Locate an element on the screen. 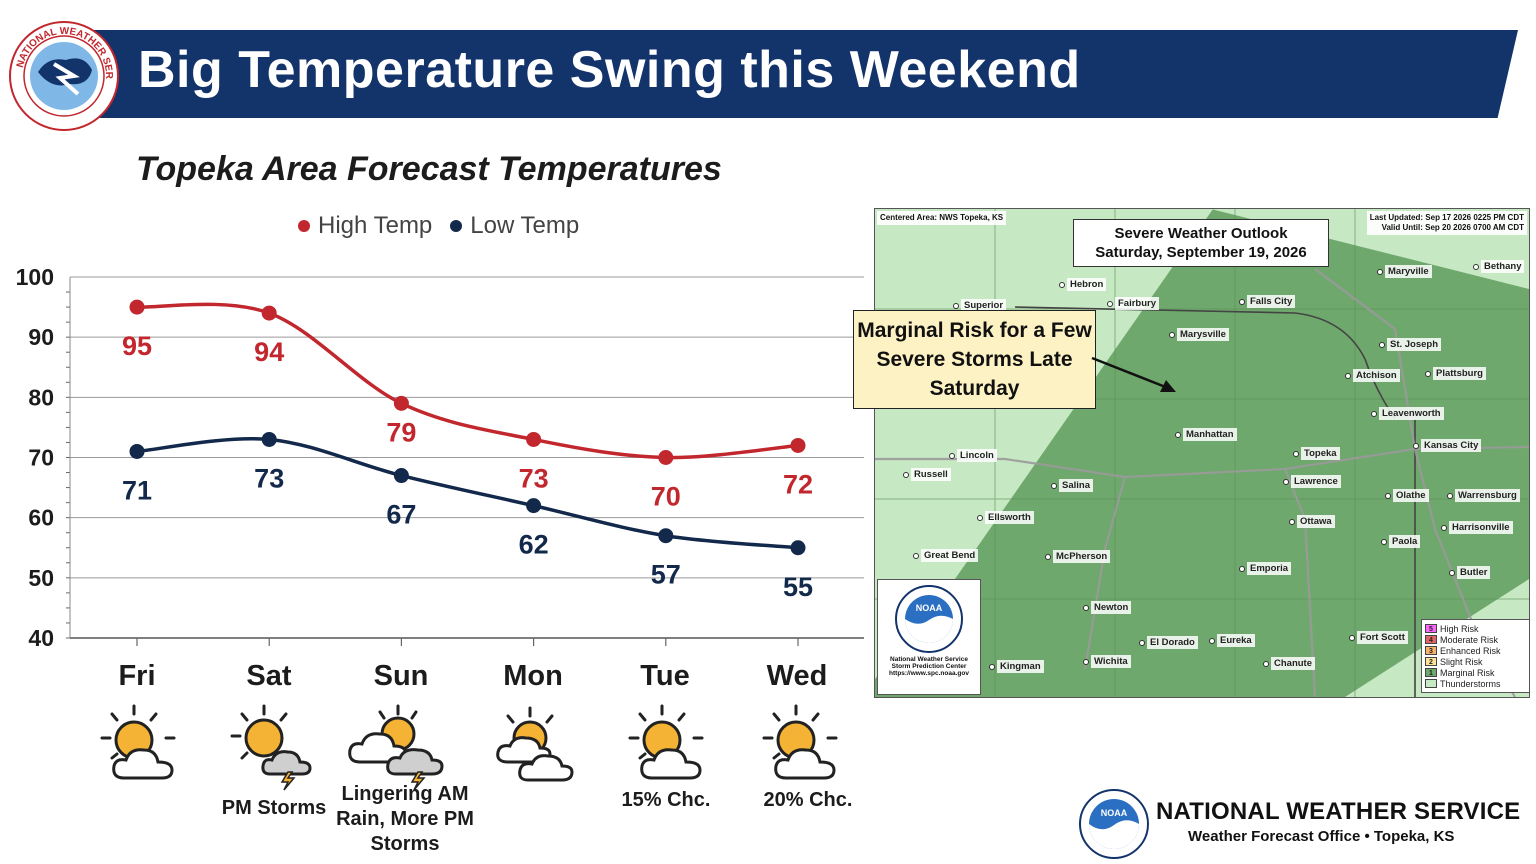  legend-low: Low Temp is located at coordinates (514, 226).